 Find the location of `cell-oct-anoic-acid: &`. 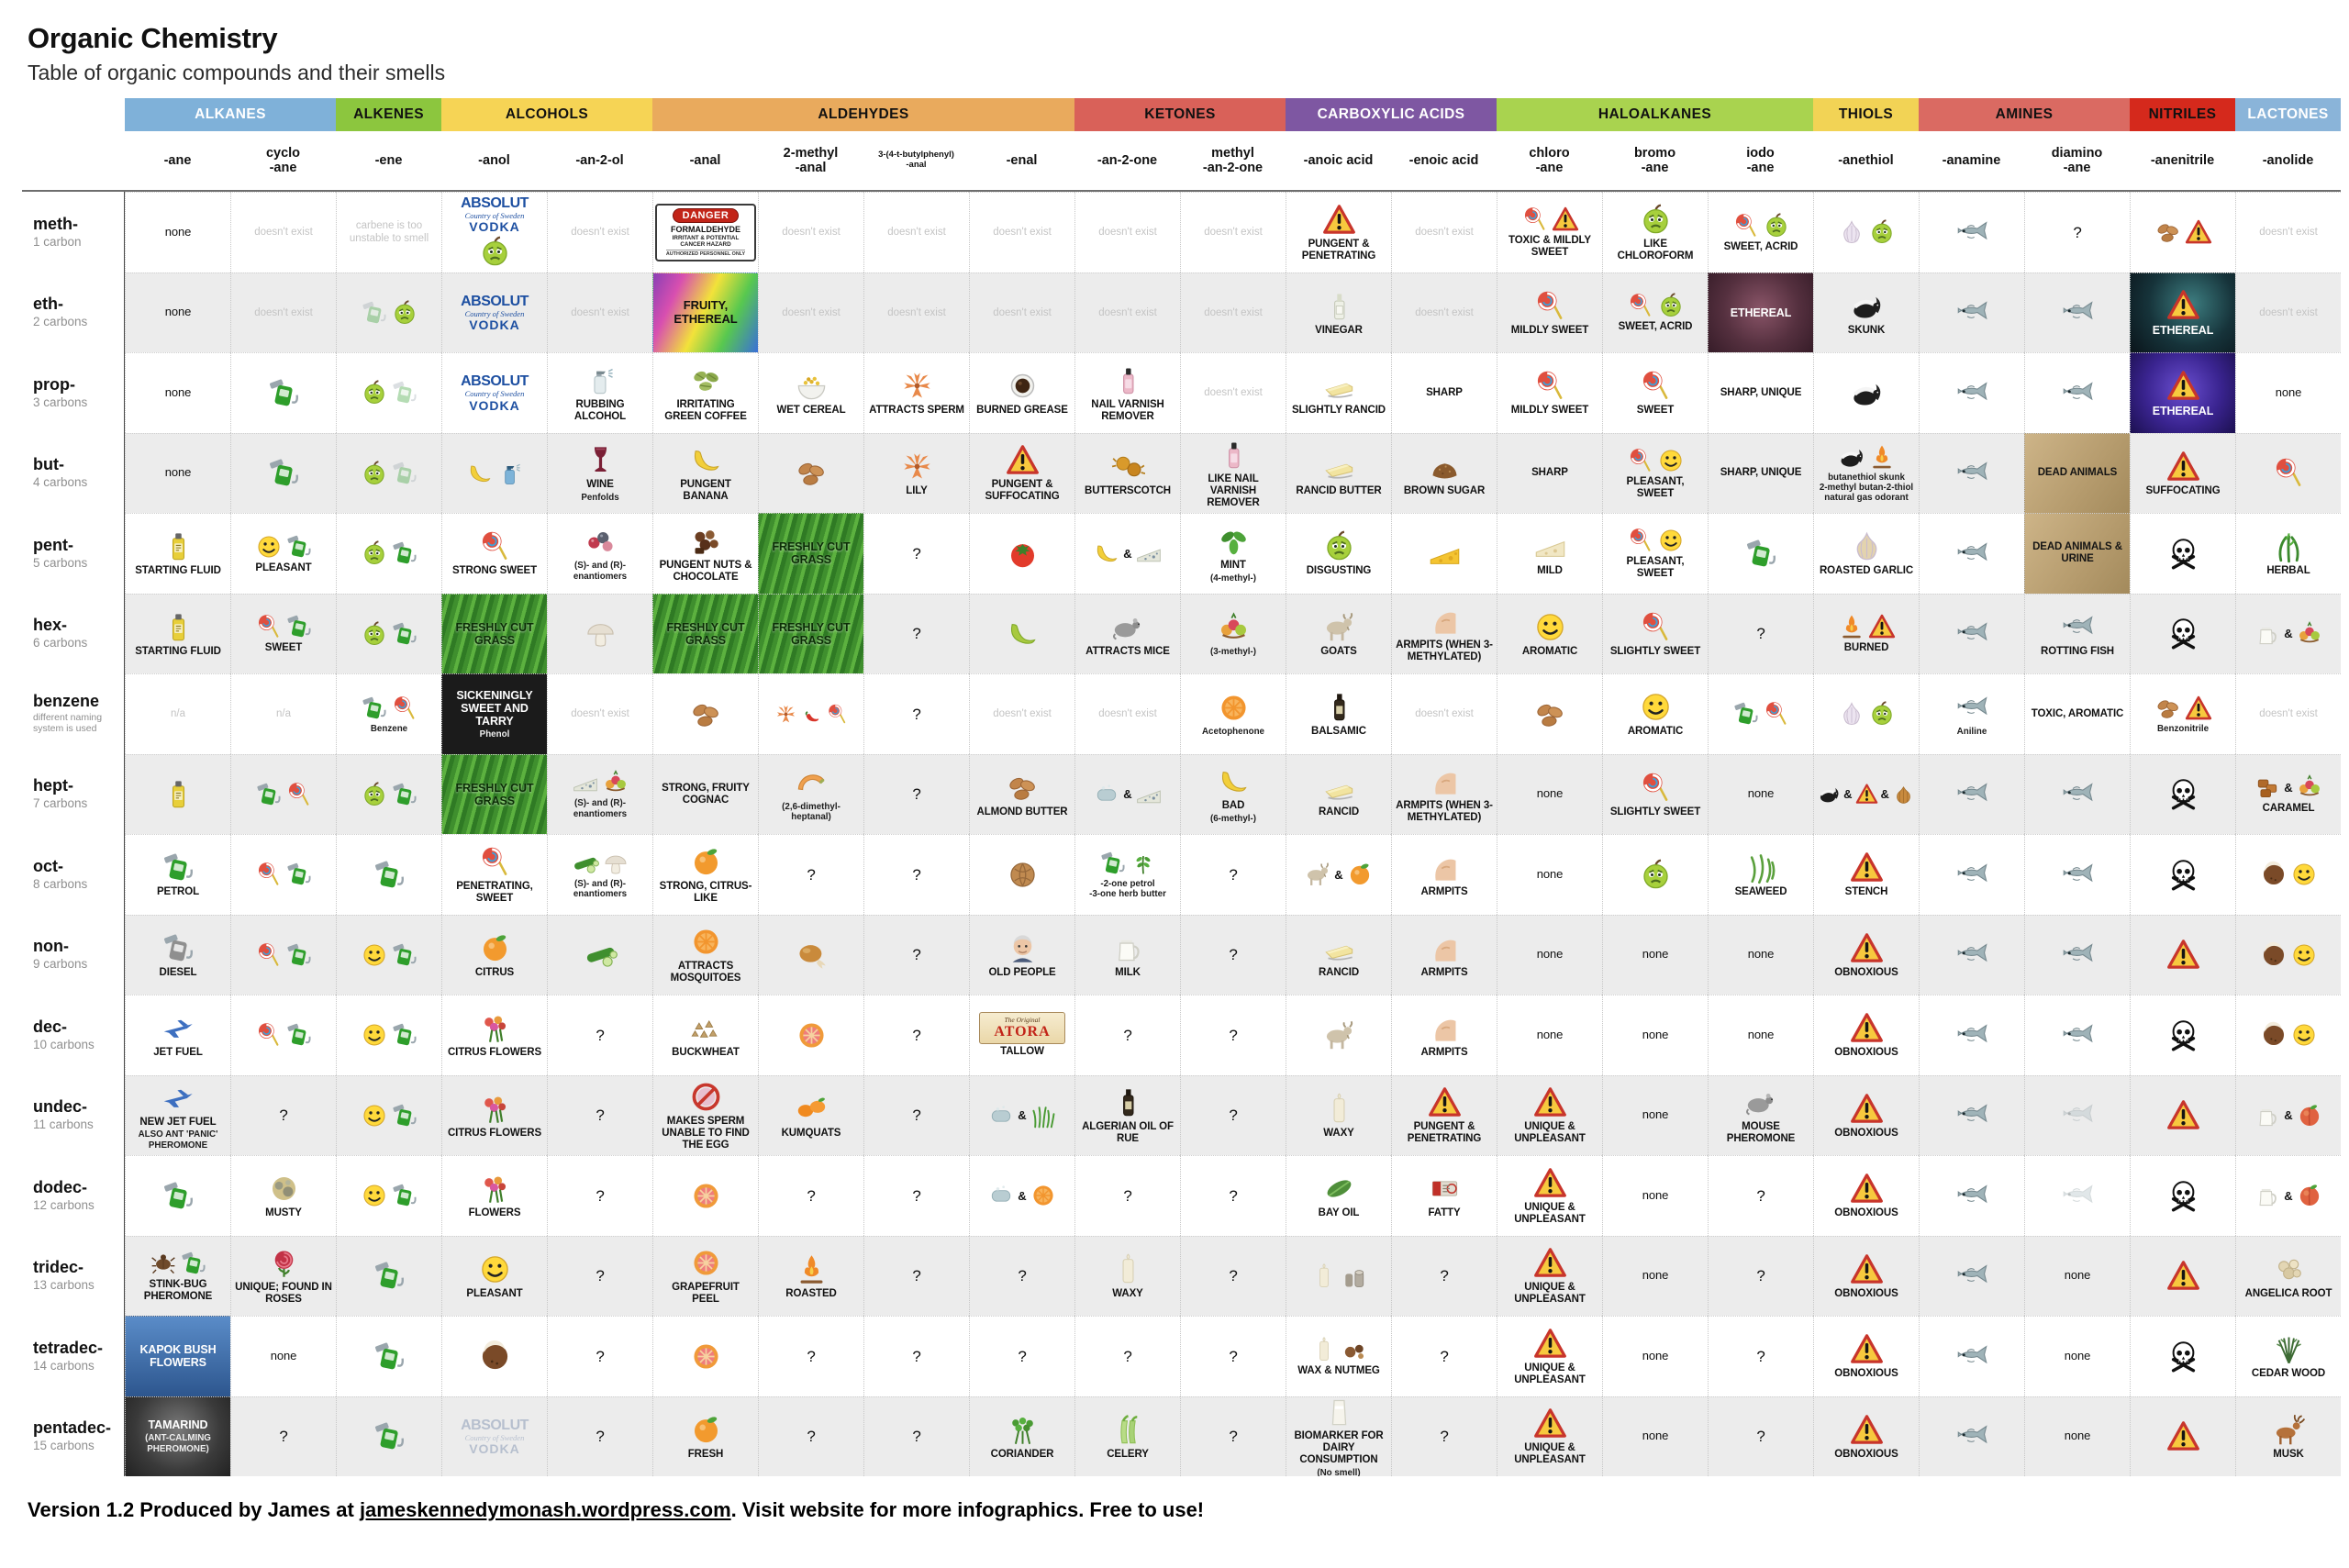

cell-oct-anoic-acid: & is located at coordinates (1338, 874).